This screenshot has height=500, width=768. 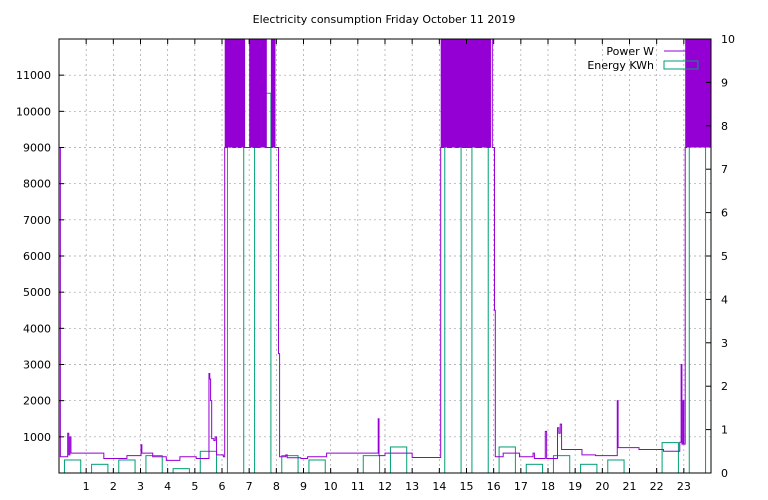 I want to click on y-tick-label: 10000, so click(x=33, y=111).